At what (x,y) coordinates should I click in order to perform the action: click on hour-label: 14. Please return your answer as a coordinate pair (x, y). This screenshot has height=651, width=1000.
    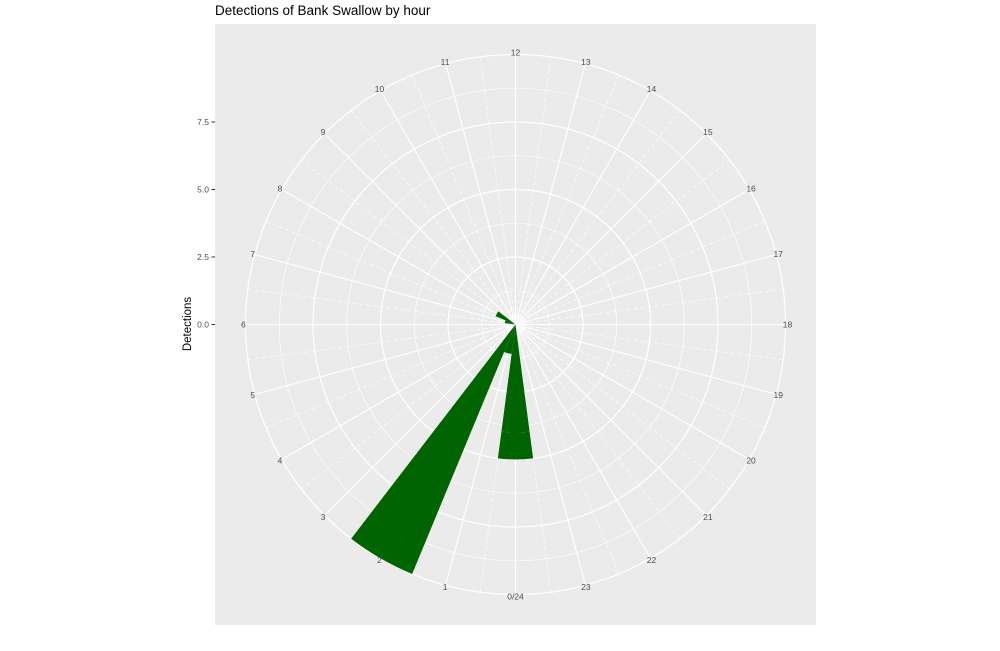
    Looking at the image, I should click on (652, 89).